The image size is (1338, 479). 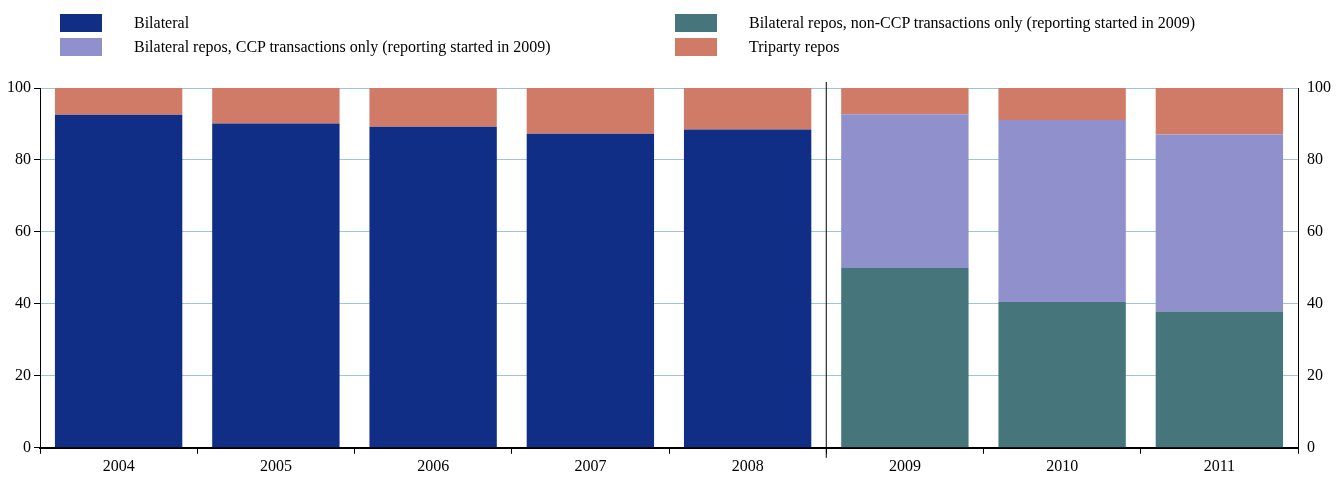 I want to click on y2-tick-label: 60, so click(x=1315, y=231).